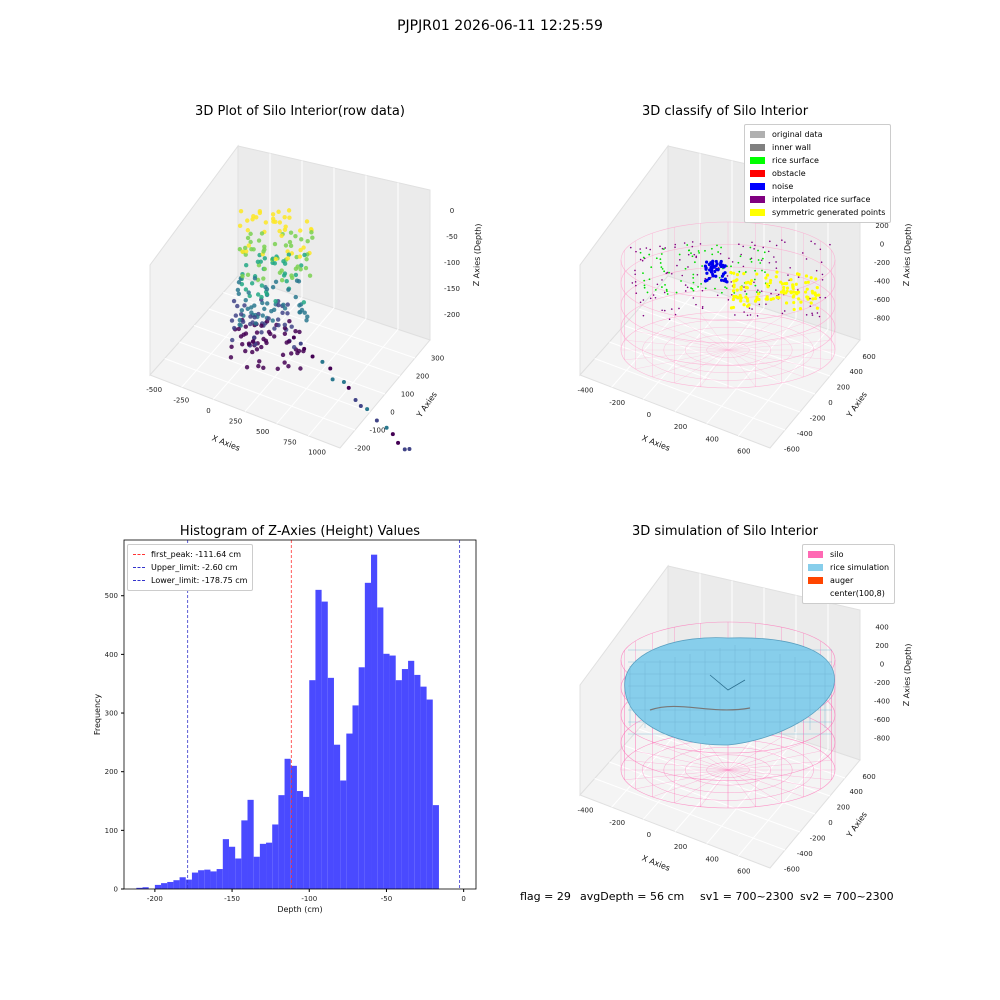  Describe the element at coordinates (392, 413) in the screenshot. I see `y-tick-label: 0` at that location.